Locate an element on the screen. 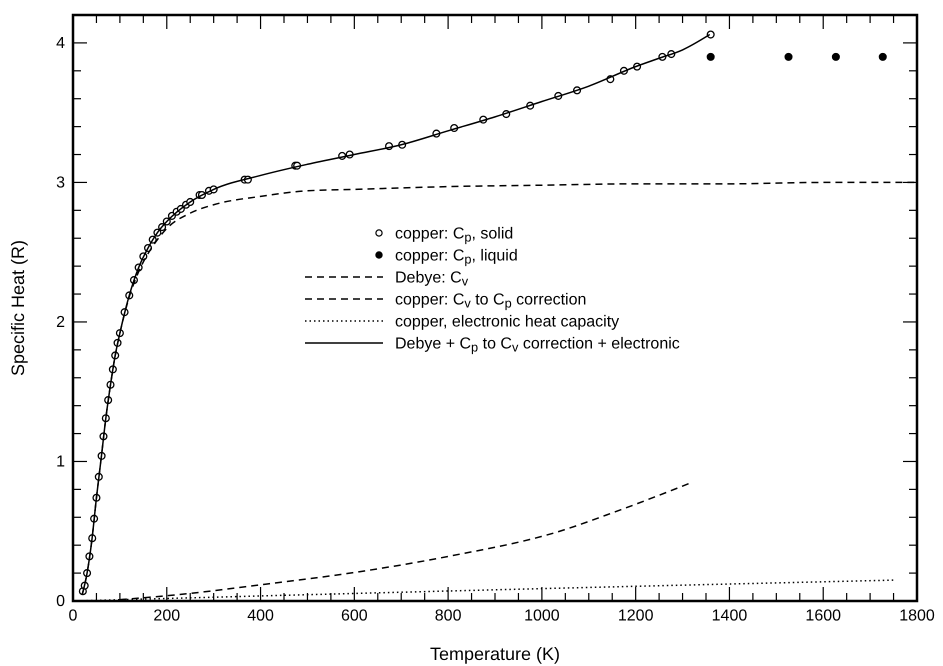 This screenshot has width=943, height=666. x-tick-label: 400 is located at coordinates (260, 615).